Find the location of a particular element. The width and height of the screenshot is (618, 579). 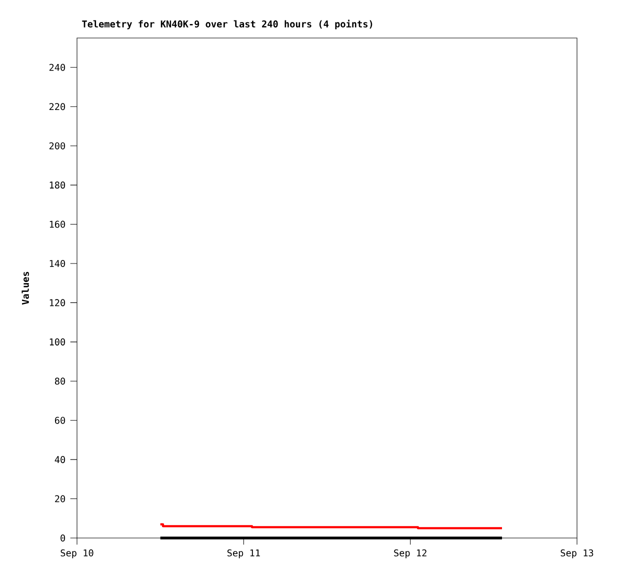

y-tick-label: 20 is located at coordinates (60, 498).